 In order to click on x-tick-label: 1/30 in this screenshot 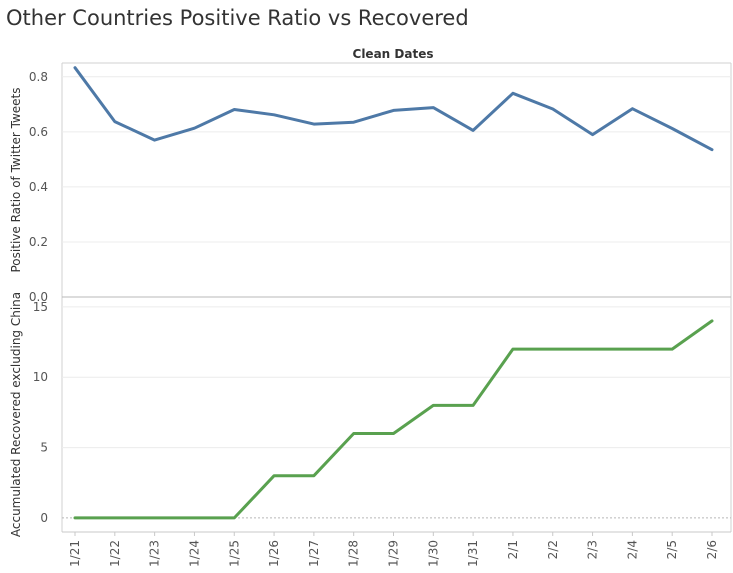, I will do `click(433, 553)`.